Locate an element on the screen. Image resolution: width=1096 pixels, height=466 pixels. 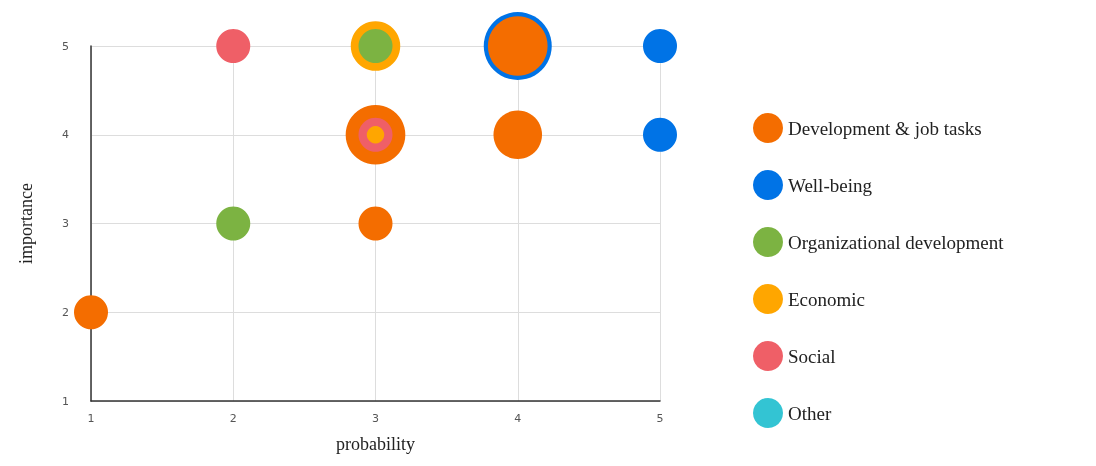
y-tick-label: 4 is located at coordinates (65, 135).